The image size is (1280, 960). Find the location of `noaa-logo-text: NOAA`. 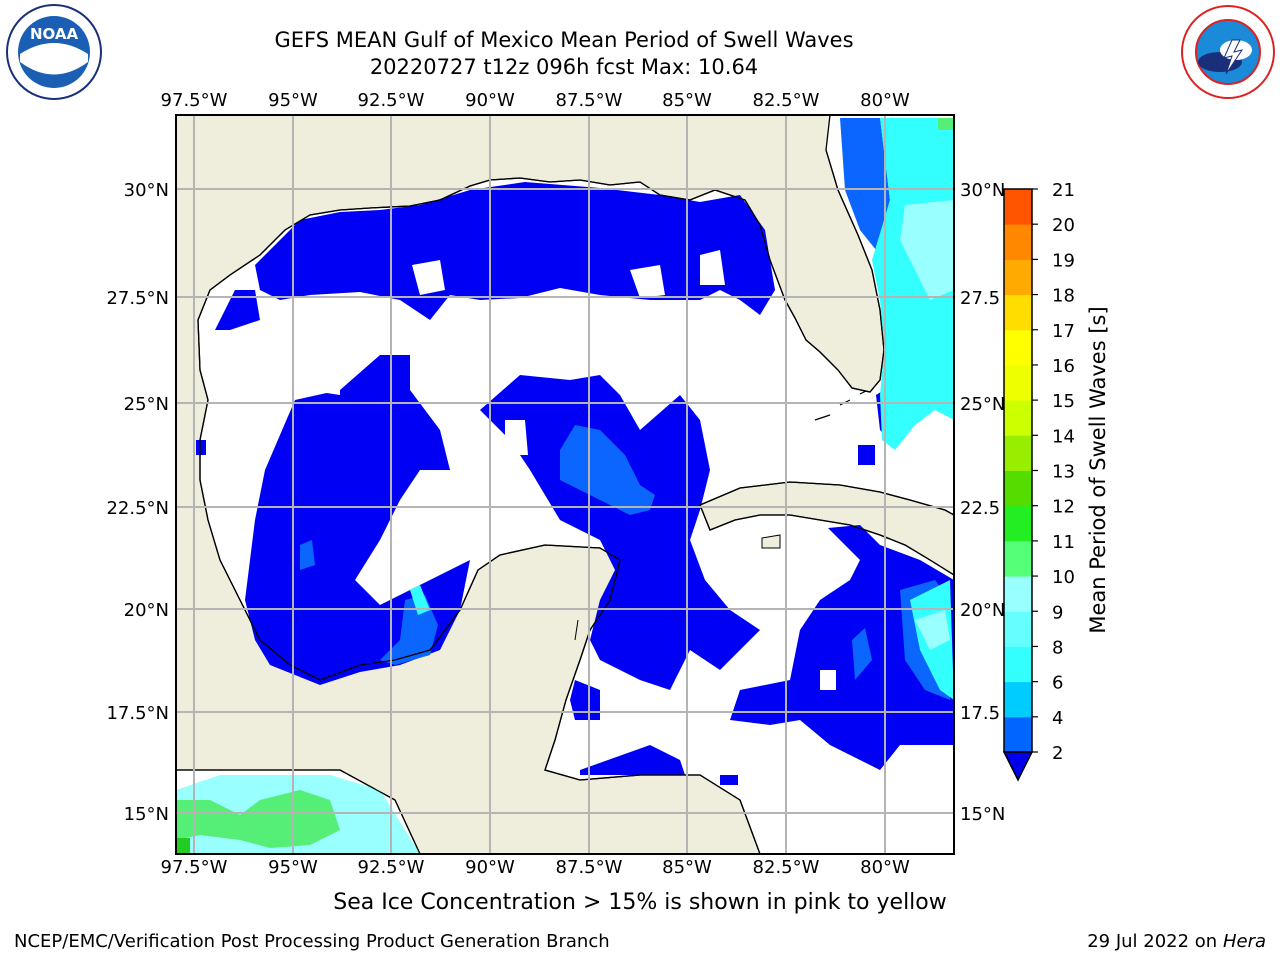

noaa-logo-text: NOAA is located at coordinates (54, 34).